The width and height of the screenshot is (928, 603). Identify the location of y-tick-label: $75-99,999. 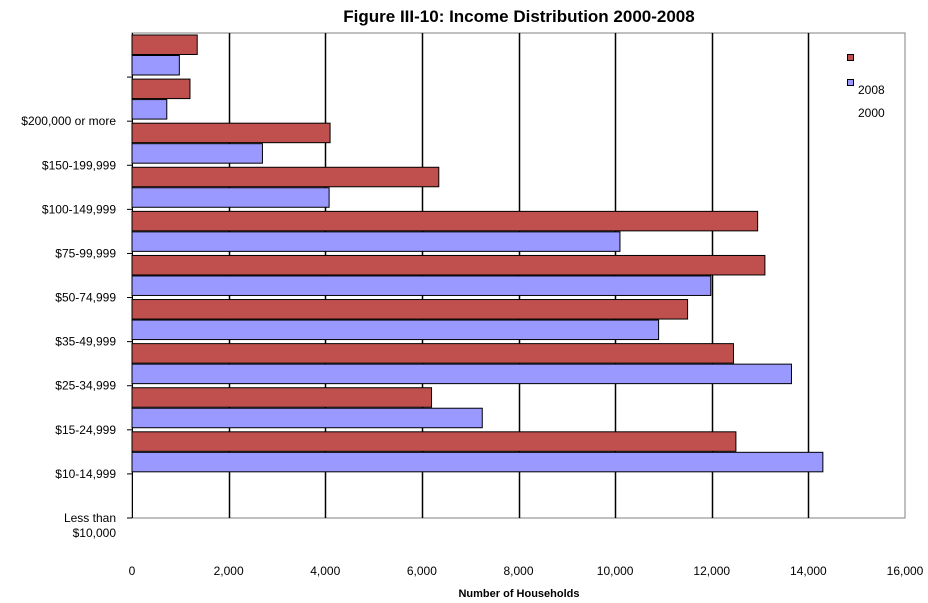
(85, 253).